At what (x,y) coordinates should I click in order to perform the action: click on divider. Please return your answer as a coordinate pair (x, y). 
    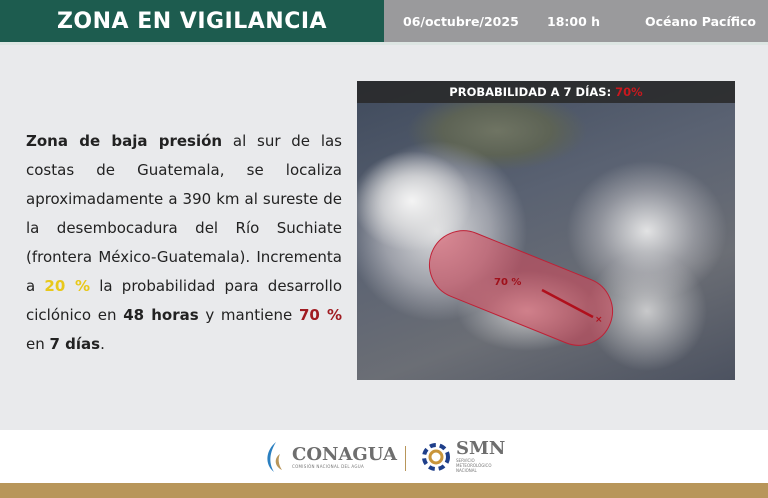
    Looking at the image, I should click on (384, 43).